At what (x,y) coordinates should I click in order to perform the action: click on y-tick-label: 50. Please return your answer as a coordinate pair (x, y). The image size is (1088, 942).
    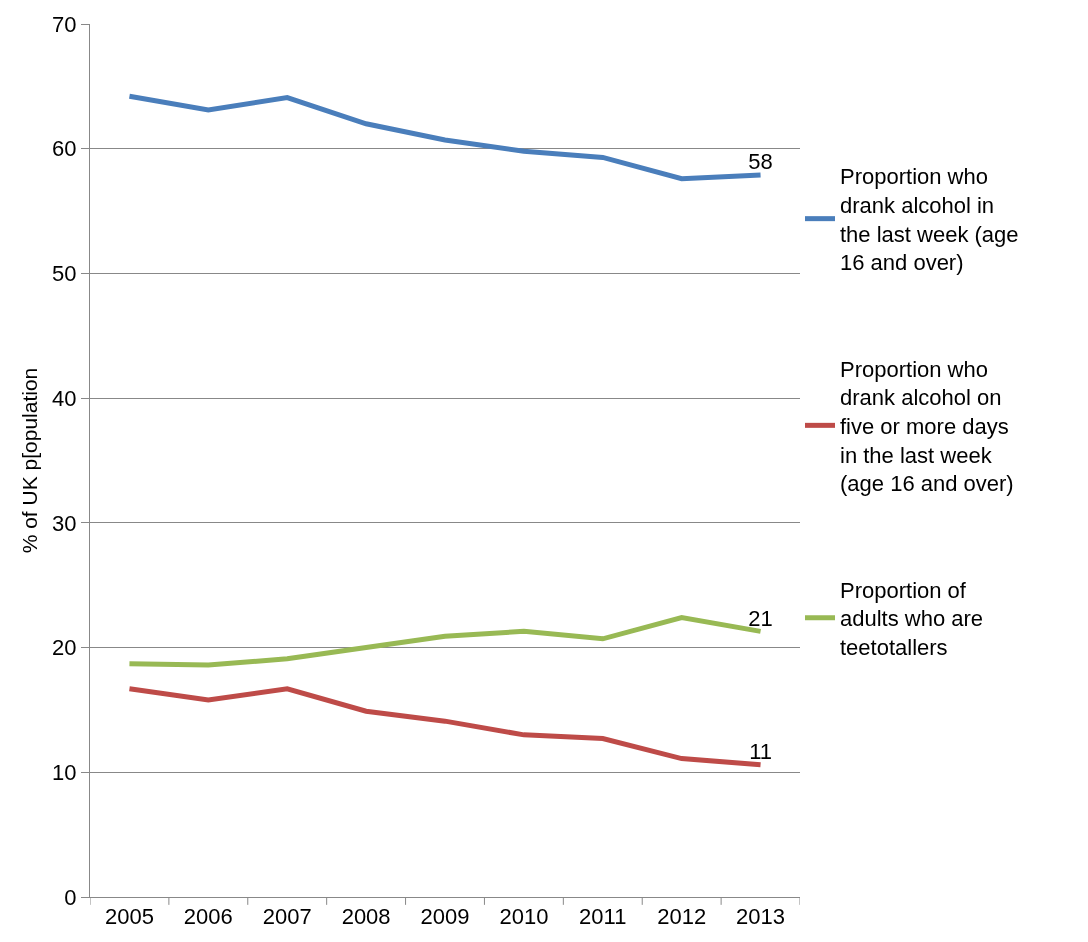
    Looking at the image, I should click on (64, 274).